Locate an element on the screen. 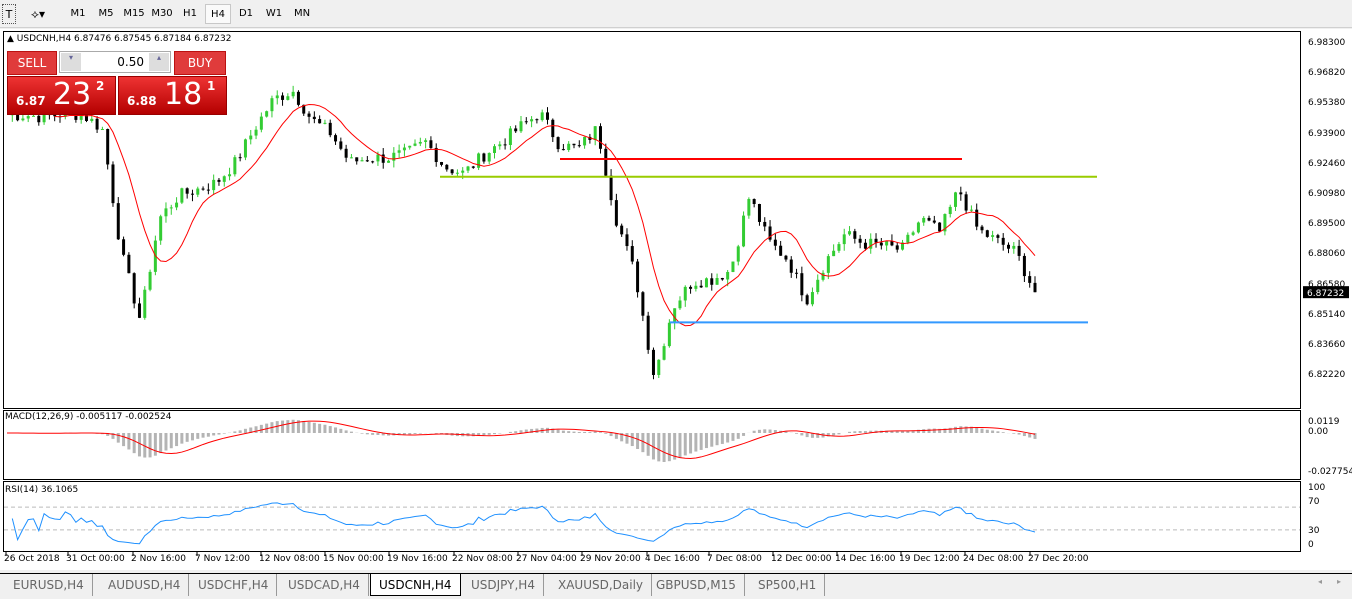  timeframe-m1: M1 is located at coordinates (78, 13).